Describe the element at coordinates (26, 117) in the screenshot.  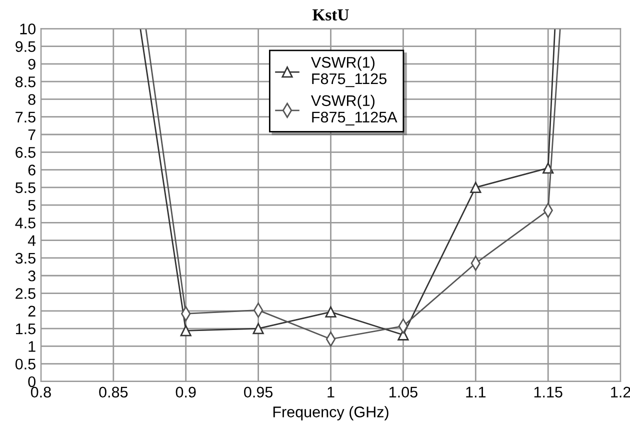
I see `y-tick-label: 7.5` at that location.